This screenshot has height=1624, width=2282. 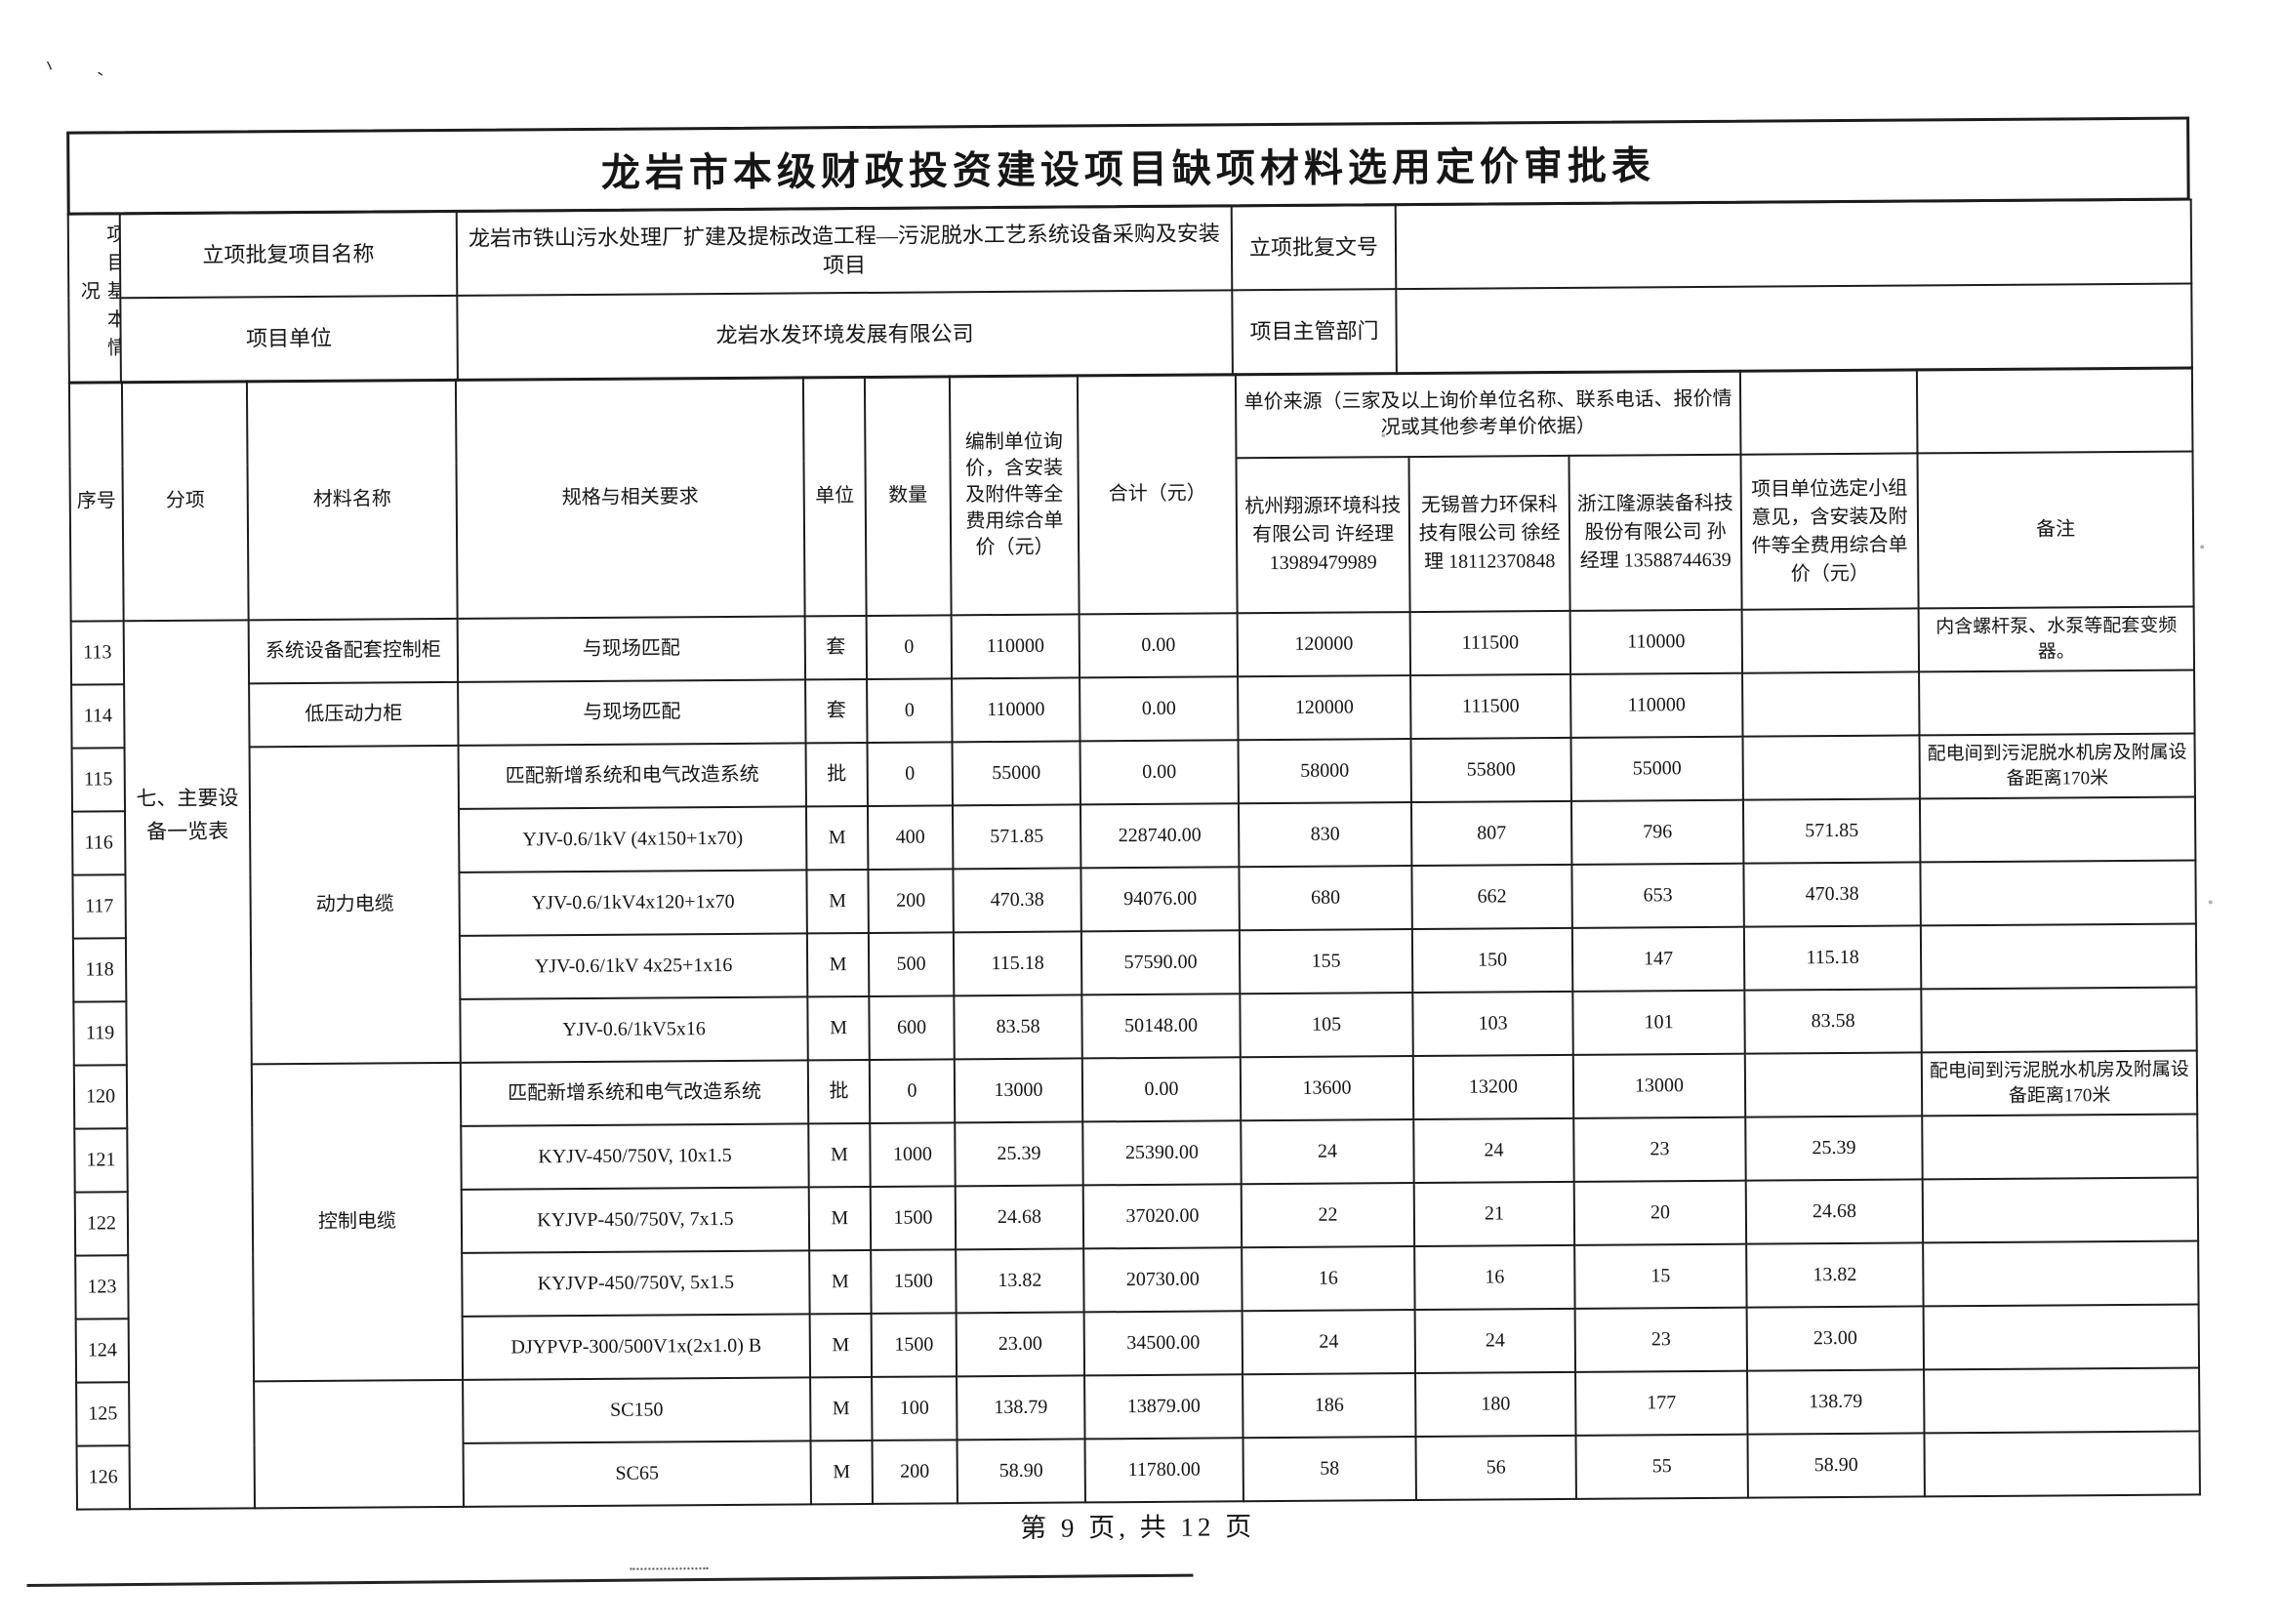 What do you see at coordinates (1160, 836) in the screenshot?
I see `total-cell: 228740.00` at bounding box center [1160, 836].